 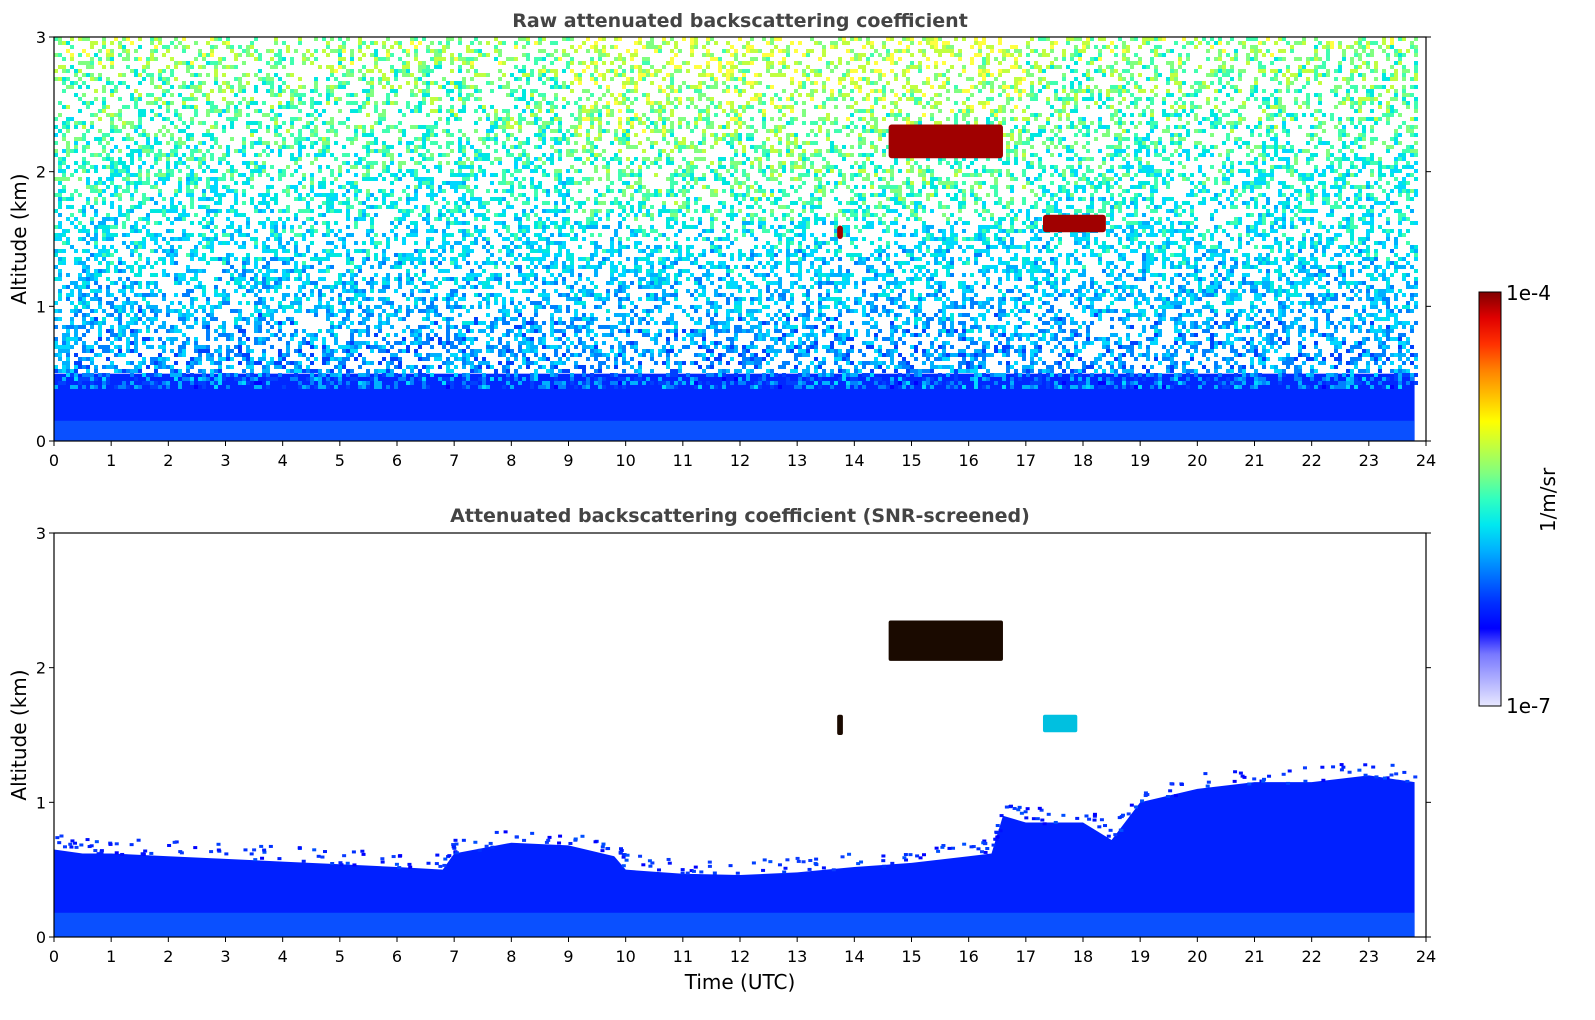 I want to click on colorbar-min-label: 1e-7, so click(x=1528, y=706).